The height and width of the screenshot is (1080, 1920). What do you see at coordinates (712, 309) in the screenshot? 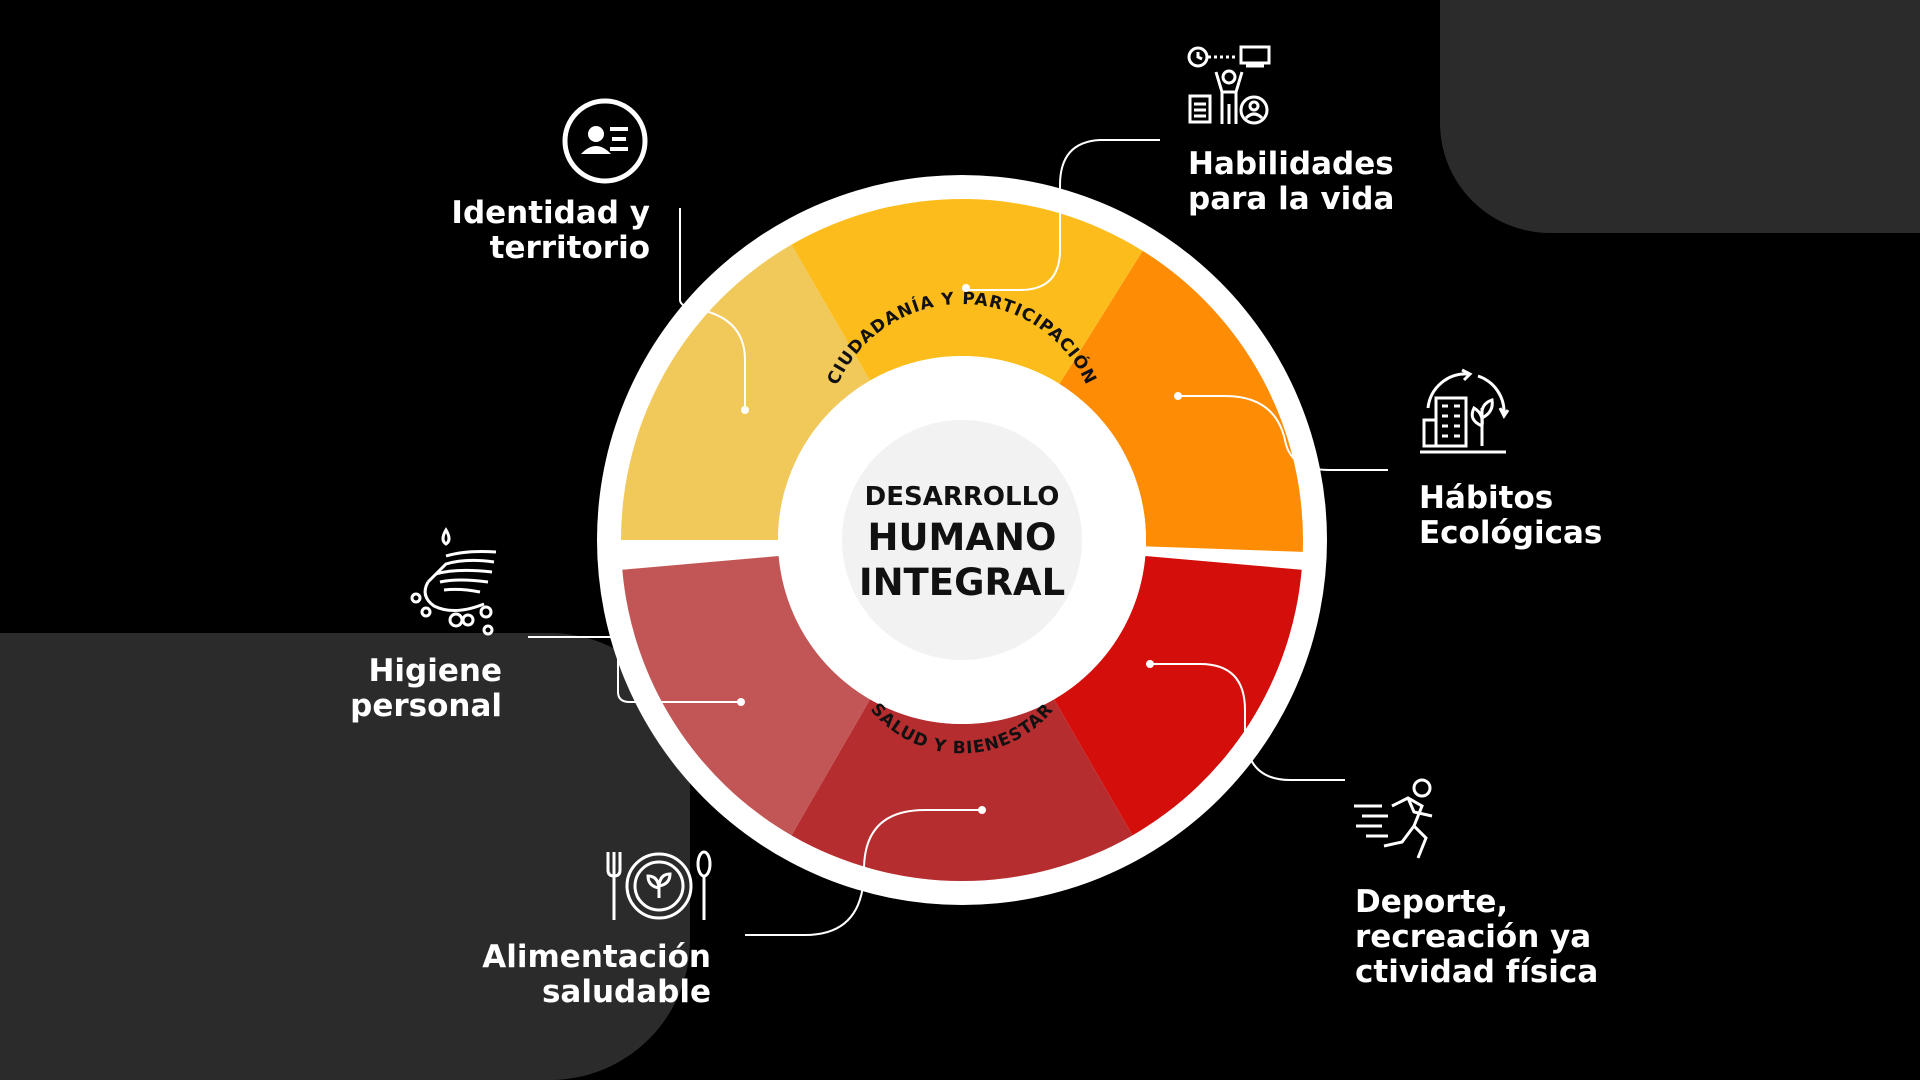
I see `connector-identidad` at bounding box center [712, 309].